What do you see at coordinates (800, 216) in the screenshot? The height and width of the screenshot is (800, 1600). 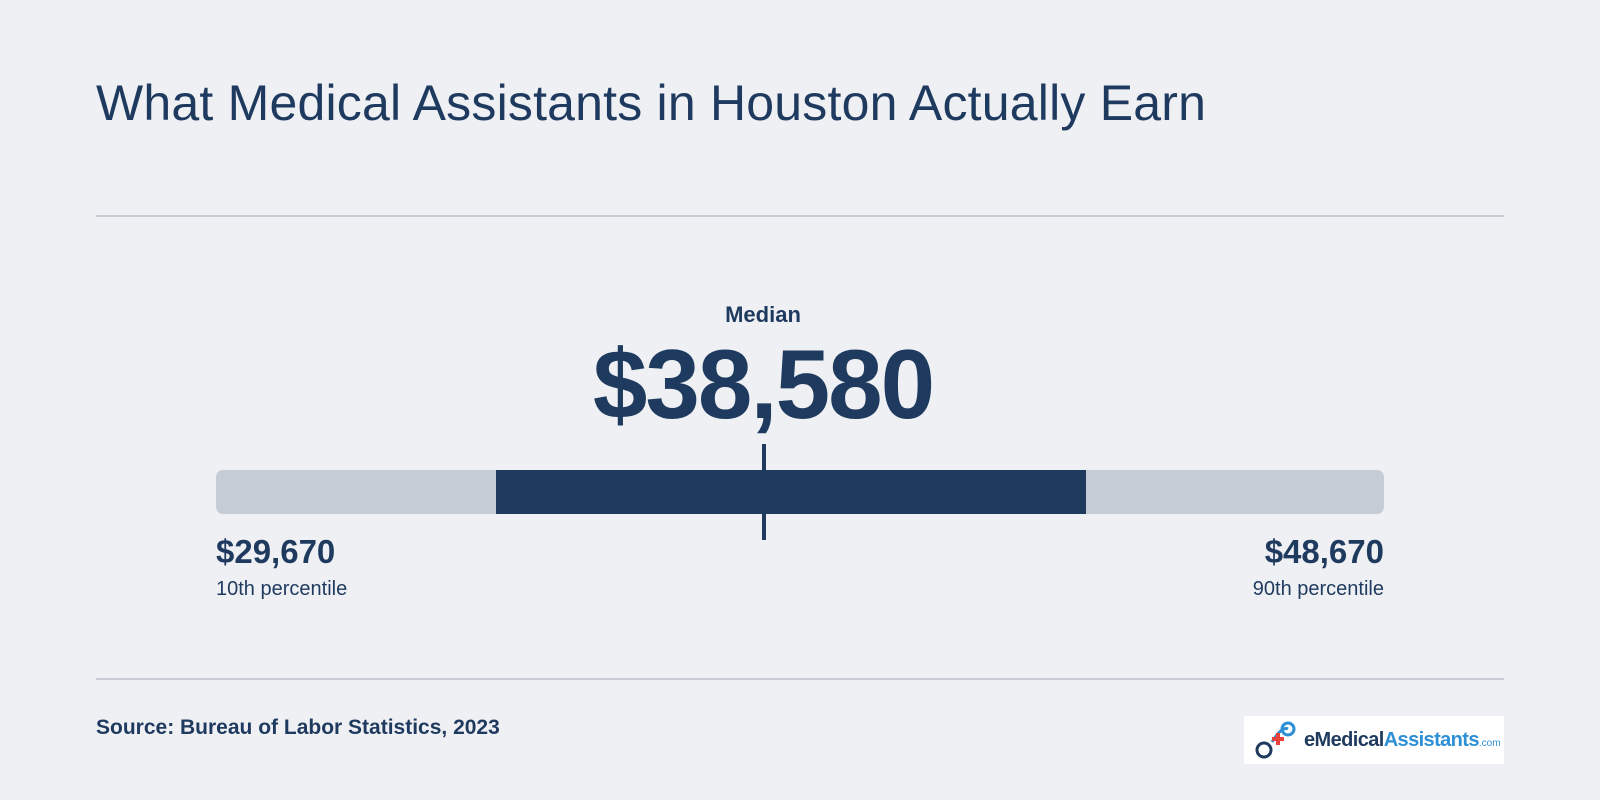 I see `top-divider` at bounding box center [800, 216].